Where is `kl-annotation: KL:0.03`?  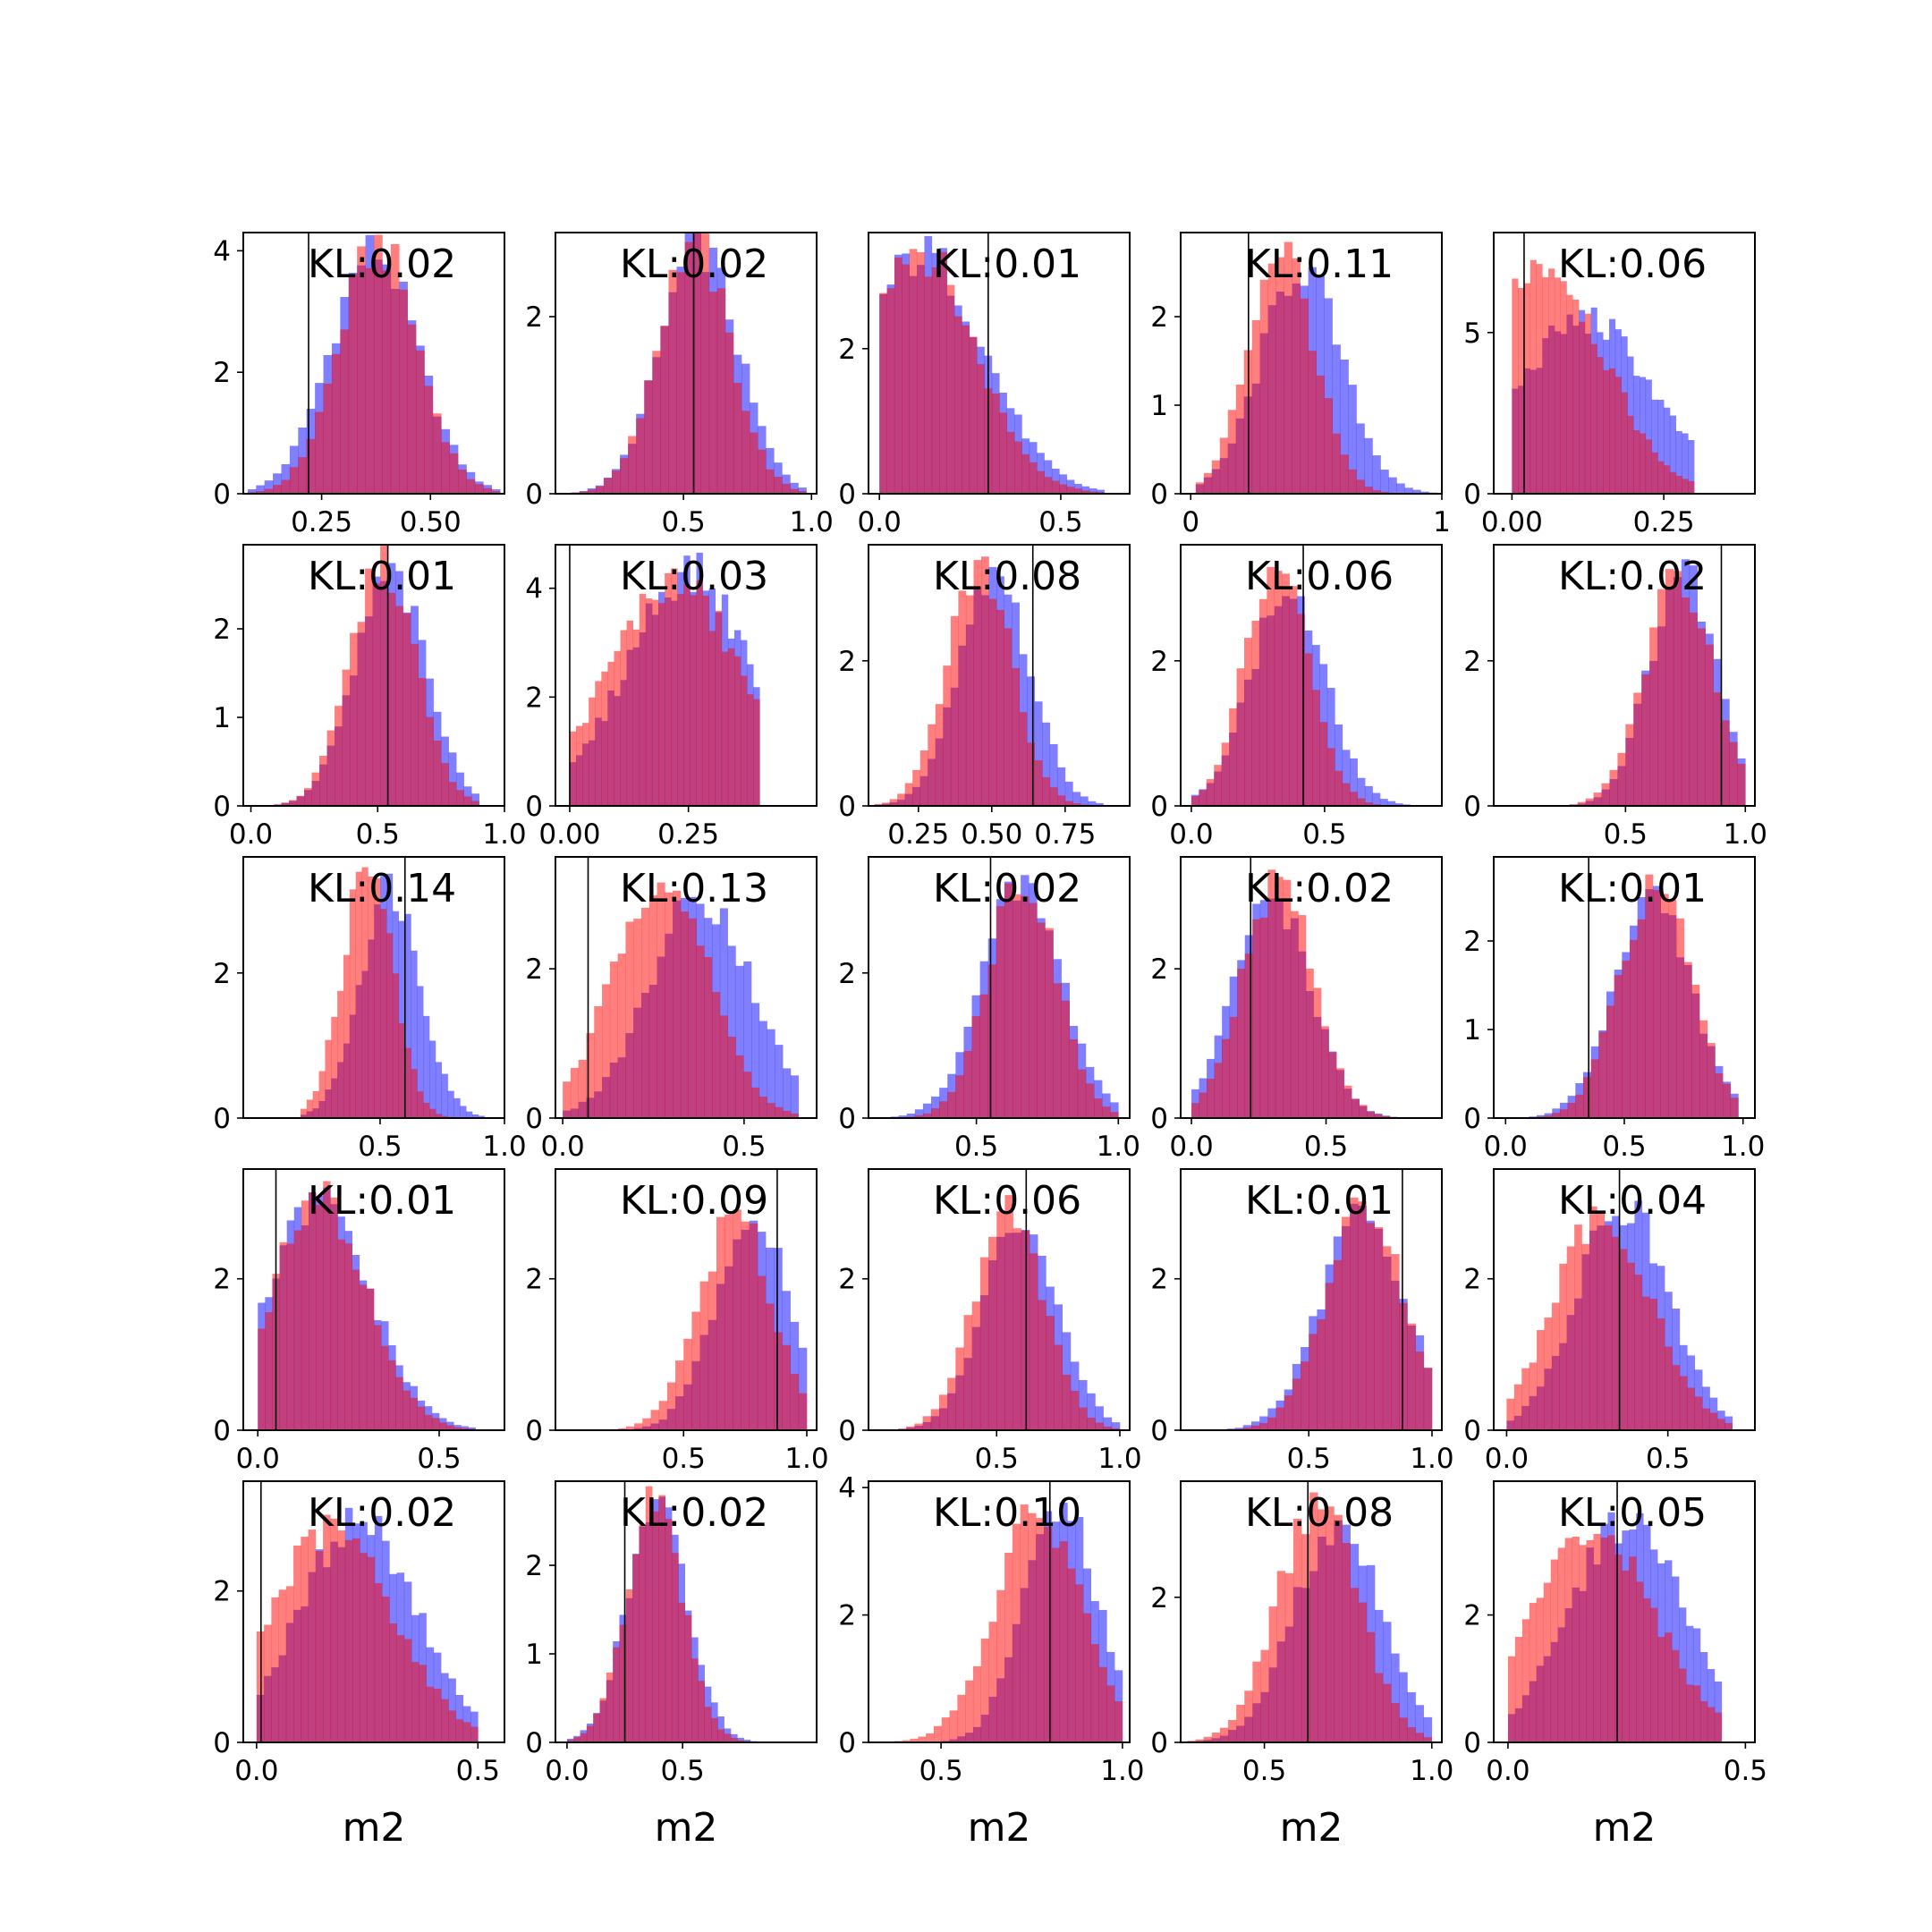 kl-annotation: KL:0.03 is located at coordinates (694, 576).